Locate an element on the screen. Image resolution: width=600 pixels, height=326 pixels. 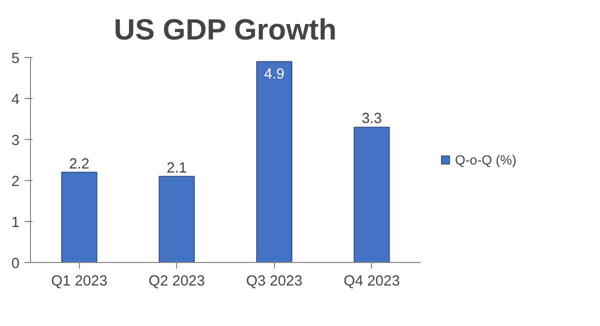
y-tick-label: 0 is located at coordinates (15, 264).